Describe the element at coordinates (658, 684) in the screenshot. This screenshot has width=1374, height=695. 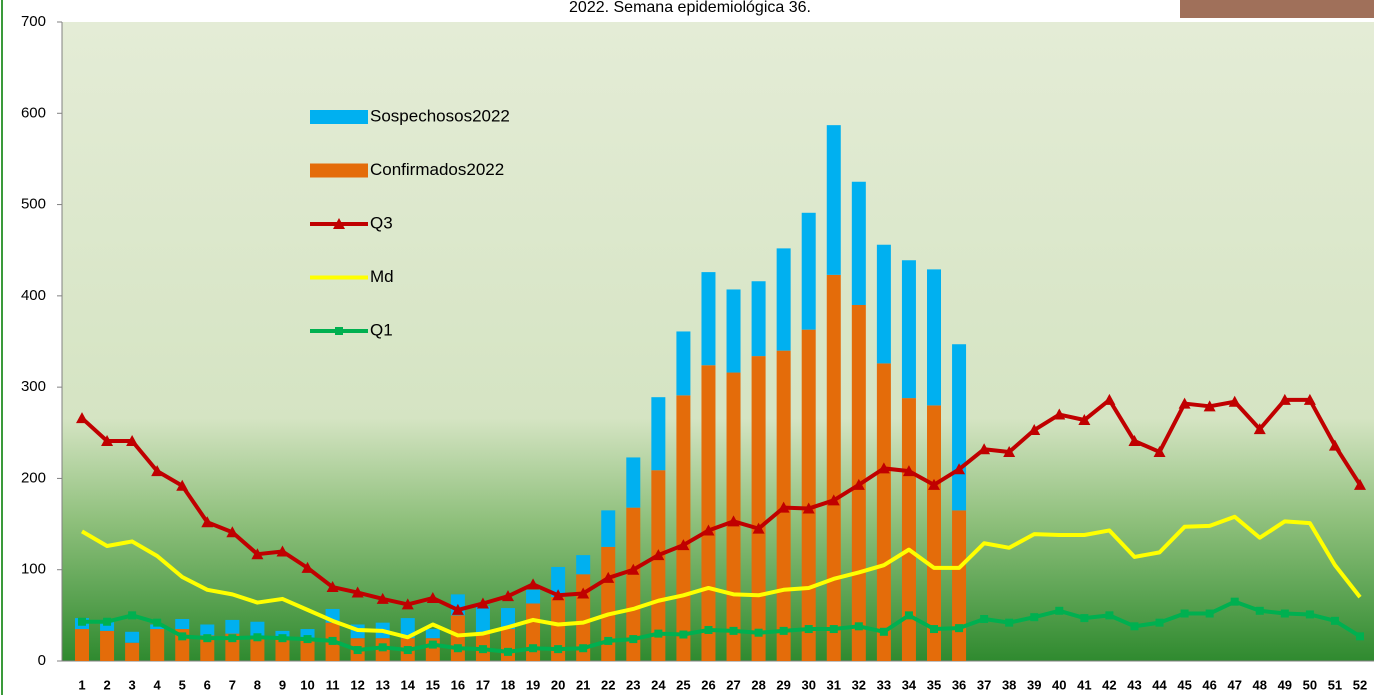
I see `x-tick-label: 24` at that location.